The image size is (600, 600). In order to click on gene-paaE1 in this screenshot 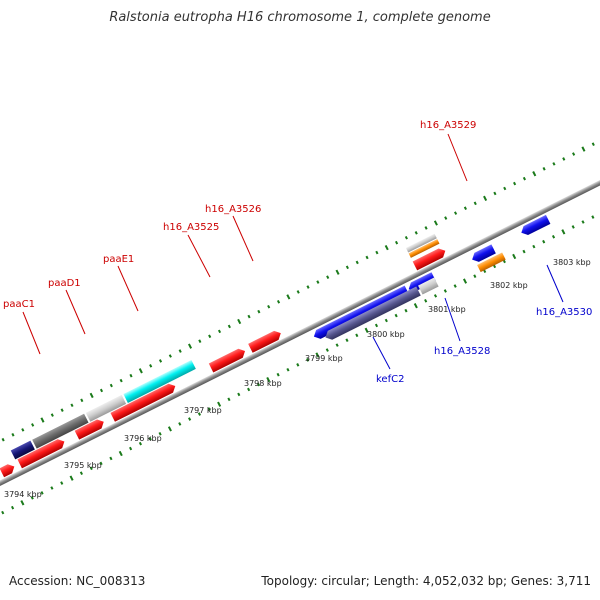, I will do `click(159, 381)`.